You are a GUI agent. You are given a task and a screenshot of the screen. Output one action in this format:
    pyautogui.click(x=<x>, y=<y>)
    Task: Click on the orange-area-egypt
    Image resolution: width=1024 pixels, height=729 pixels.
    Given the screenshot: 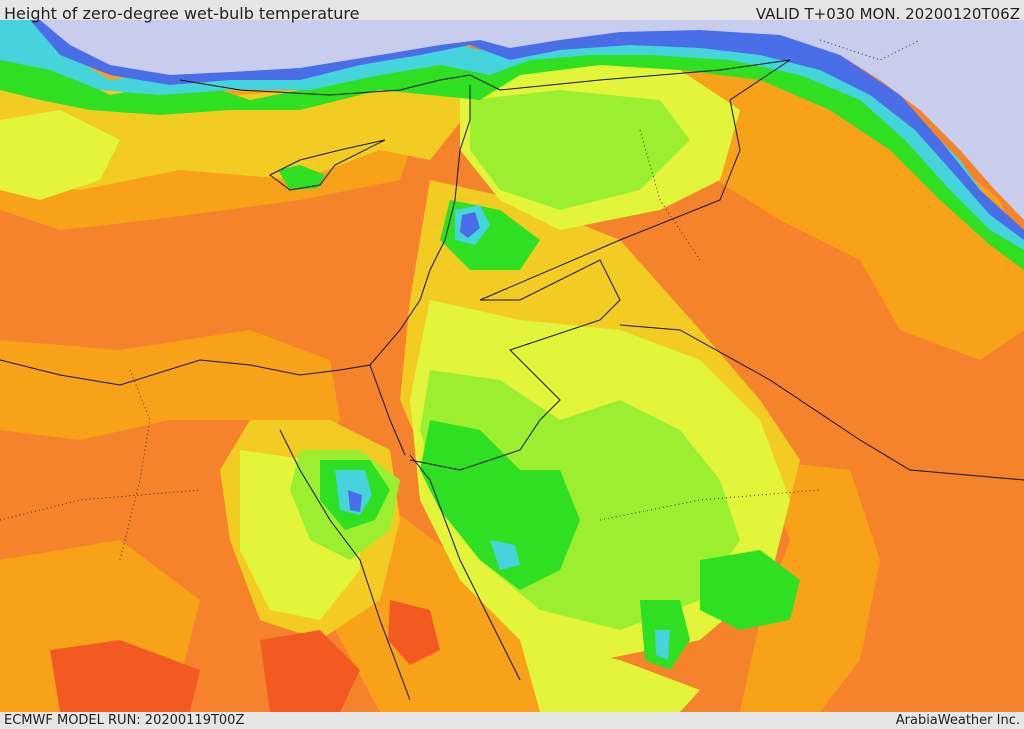 What is the action you would take?
    pyautogui.click(x=170, y=400)
    